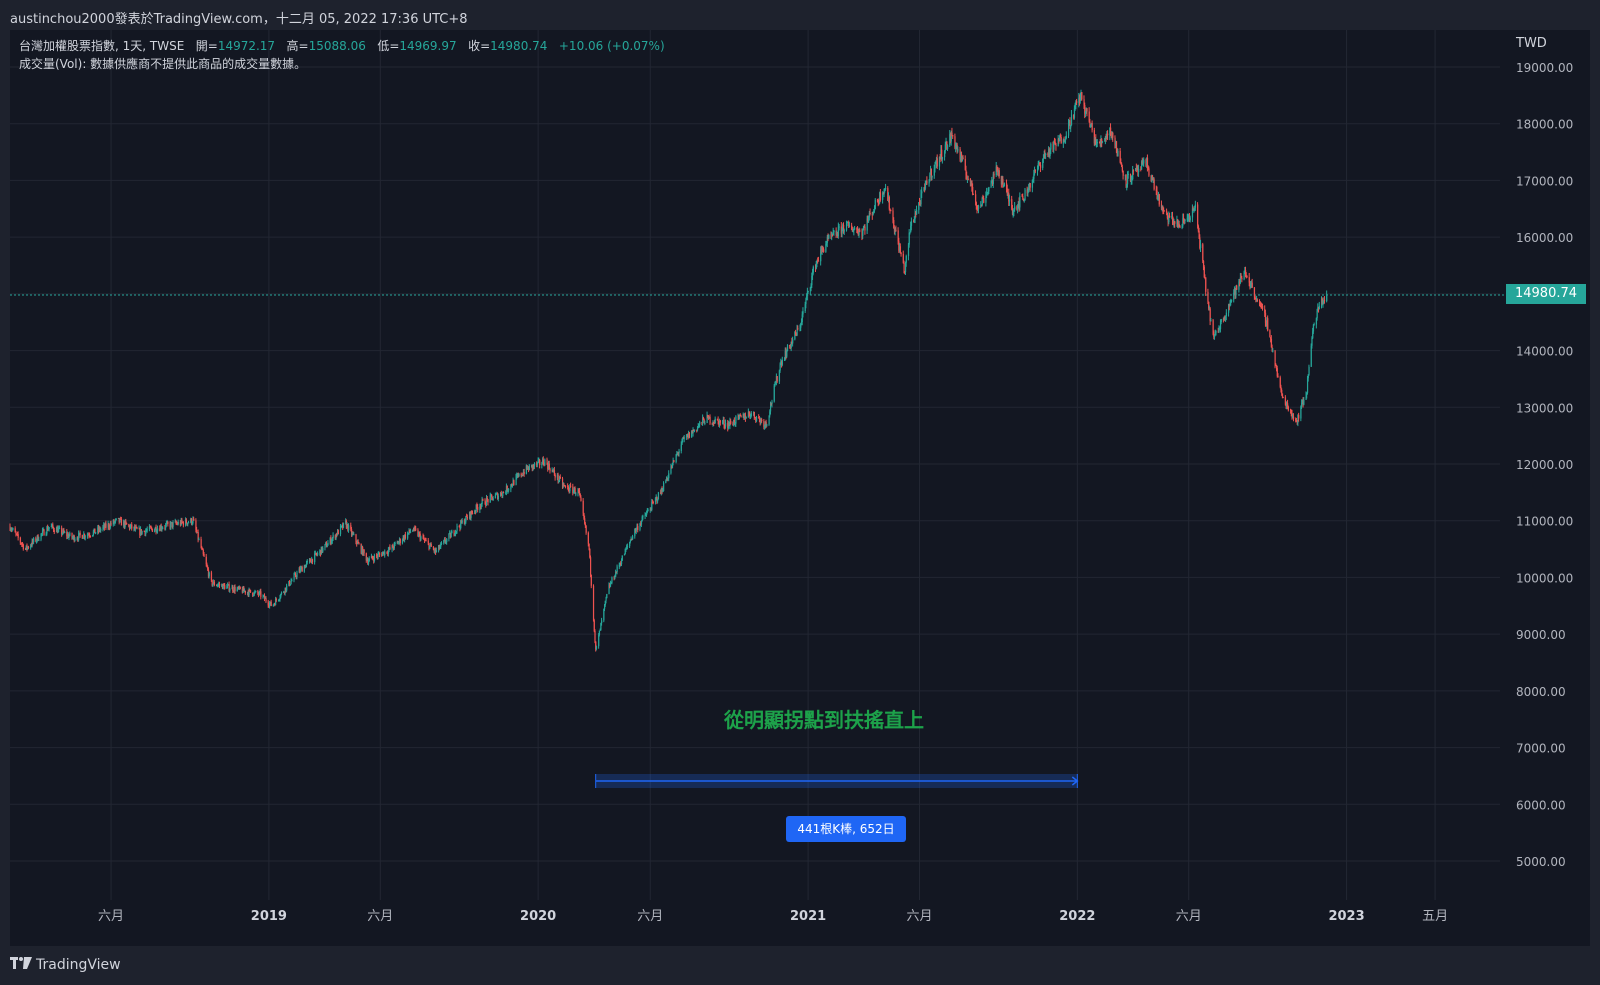 This screenshot has height=985, width=1600. I want to click on range-arrow-head, so click(1075, 781).